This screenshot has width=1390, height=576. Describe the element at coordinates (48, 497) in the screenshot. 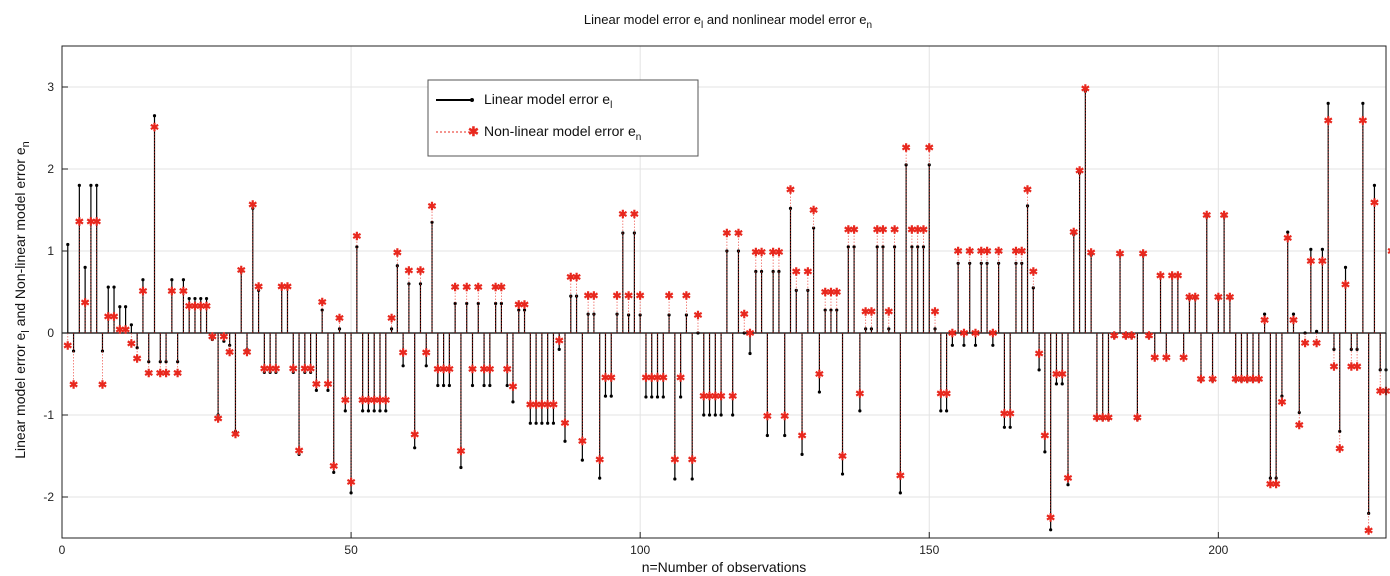

I see `y-tick-label: -2` at that location.